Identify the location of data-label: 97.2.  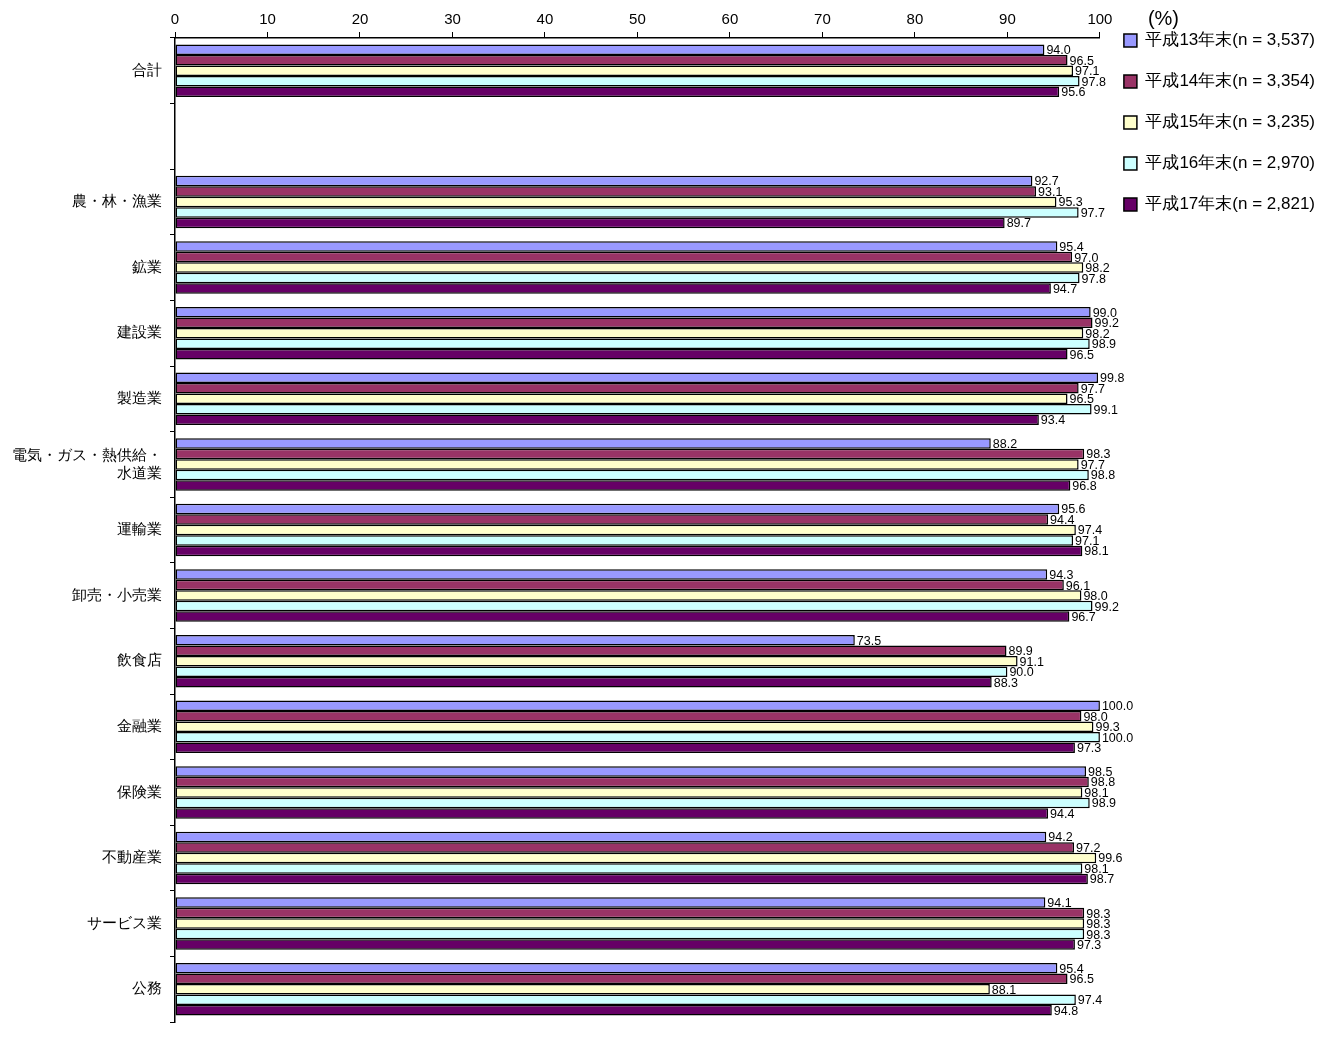
(1088, 847).